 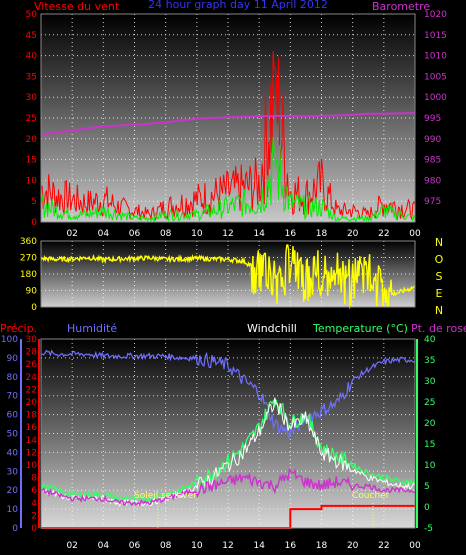 I want to click on x-tick-label-top: 16, so click(x=291, y=234).